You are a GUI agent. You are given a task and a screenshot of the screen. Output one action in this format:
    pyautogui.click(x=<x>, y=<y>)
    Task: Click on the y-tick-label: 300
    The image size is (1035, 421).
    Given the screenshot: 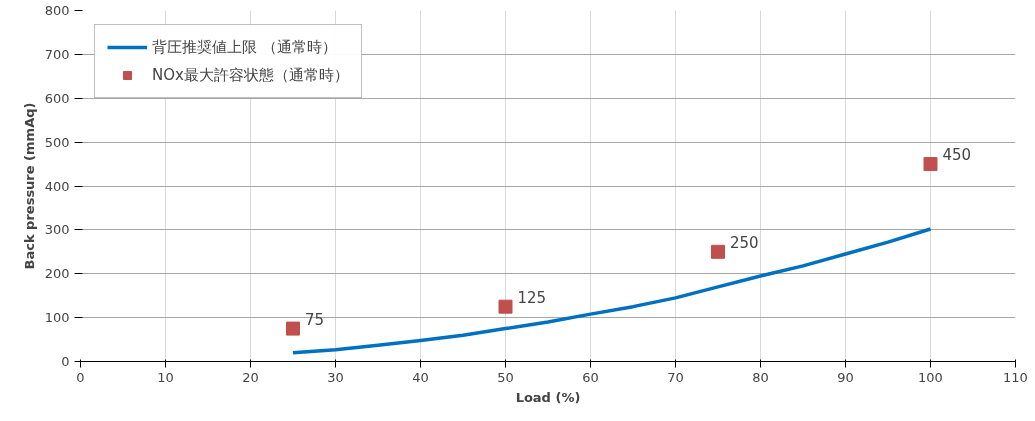 What is the action you would take?
    pyautogui.click(x=57, y=230)
    